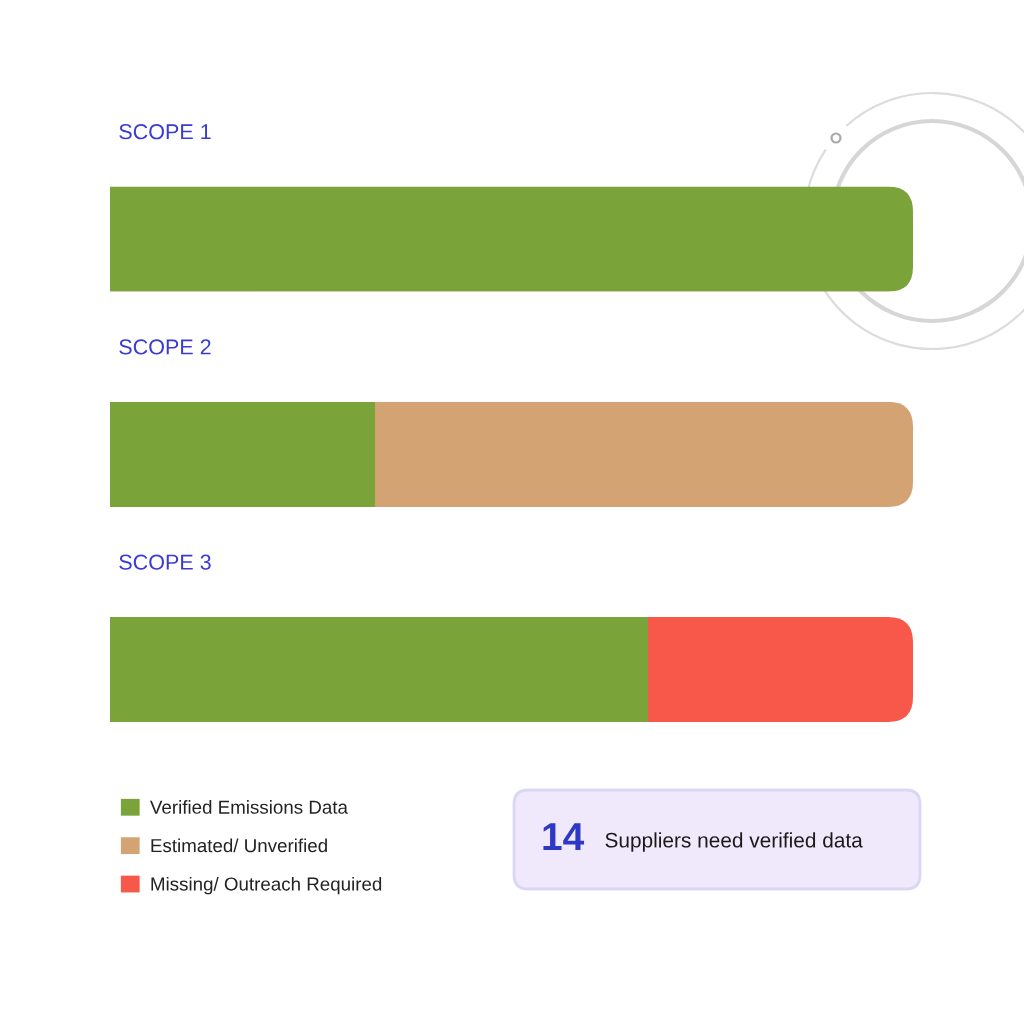  I want to click on text: 14, so click(564, 837).